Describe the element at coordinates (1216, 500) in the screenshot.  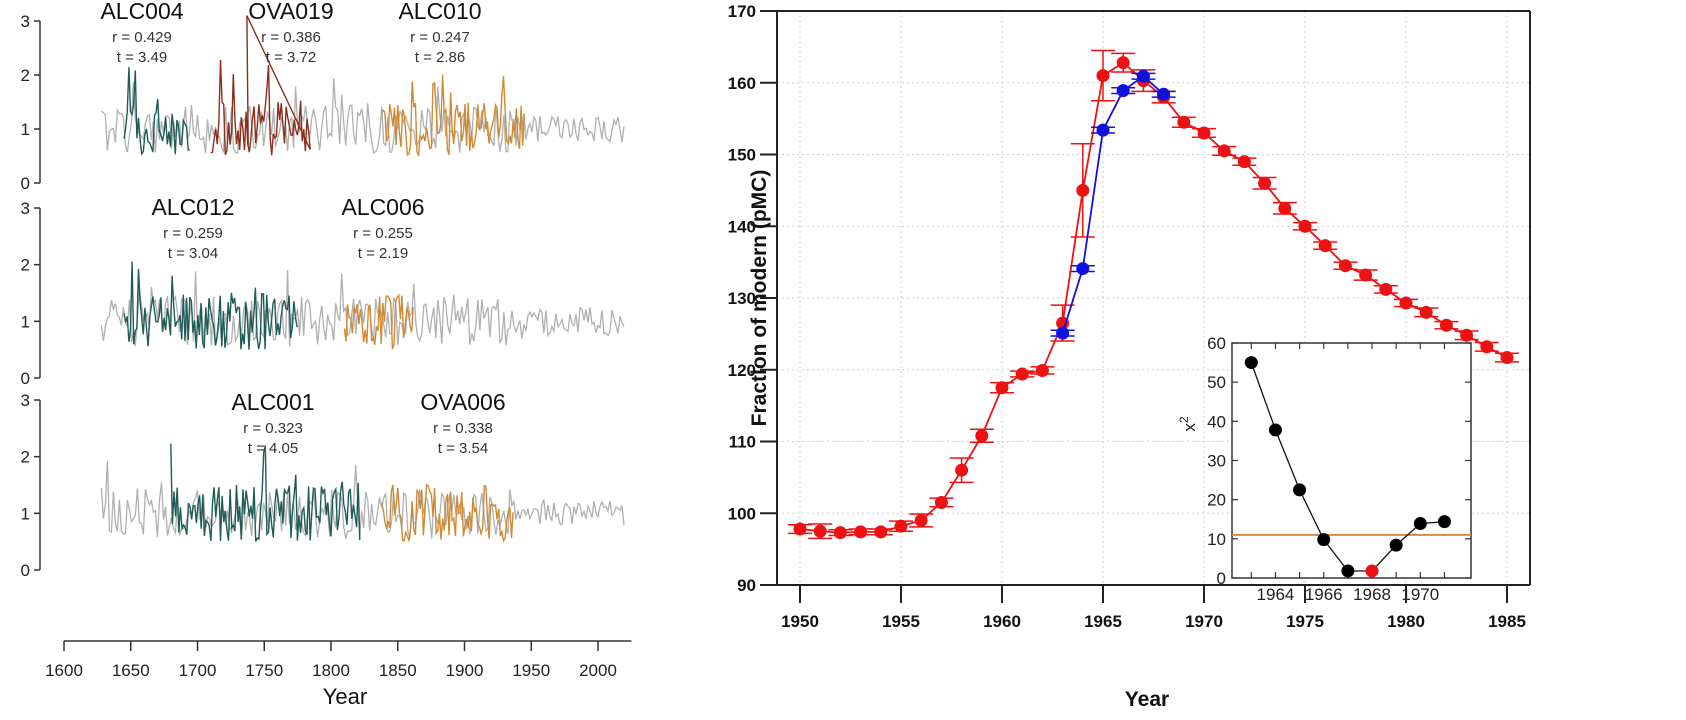
I see `inset-y-tick-label: 20` at that location.